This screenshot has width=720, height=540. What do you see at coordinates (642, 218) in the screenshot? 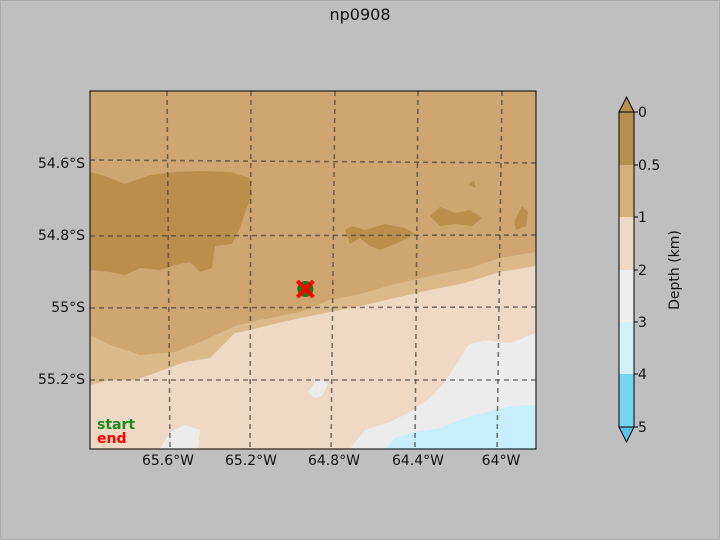
I see `colorbar-tick-label: 1` at bounding box center [642, 218].